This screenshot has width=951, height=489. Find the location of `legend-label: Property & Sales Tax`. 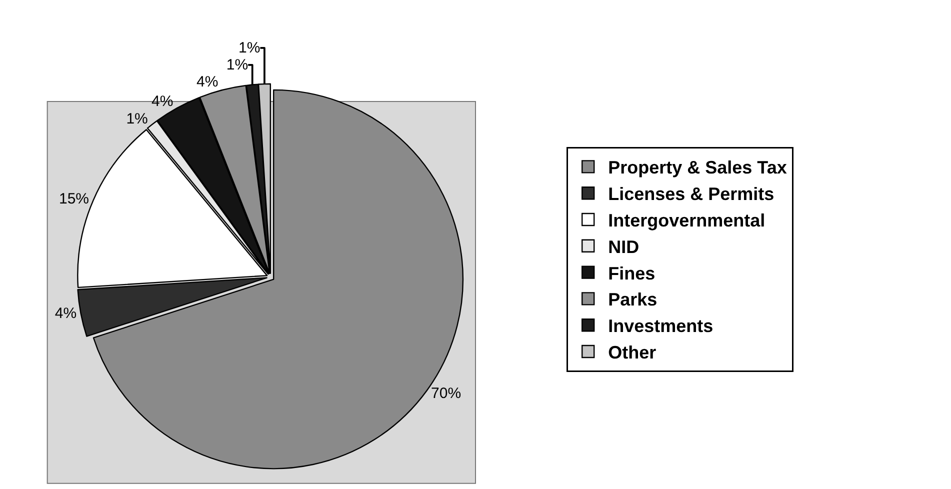

legend-label: Property & Sales Tax is located at coordinates (697, 168).